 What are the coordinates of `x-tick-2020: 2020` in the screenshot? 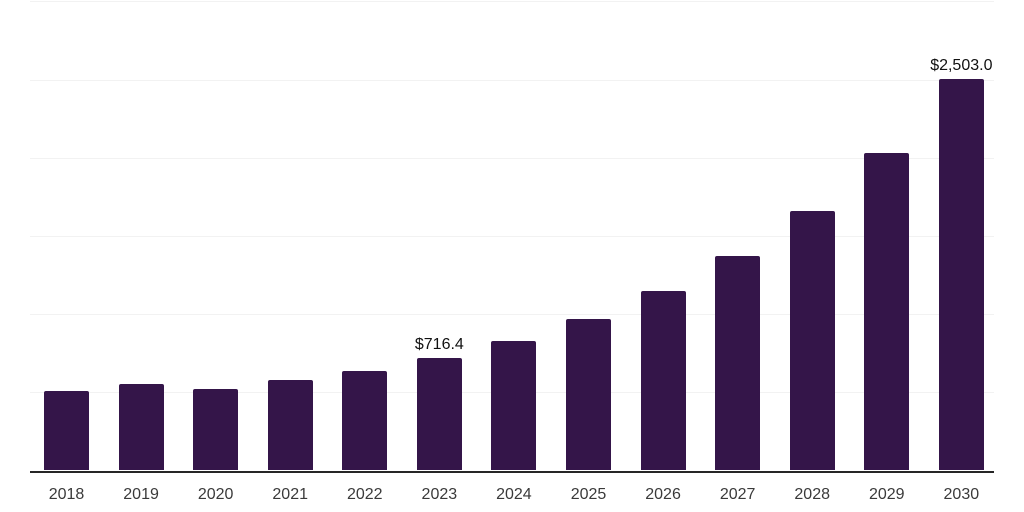 It's located at (215, 494).